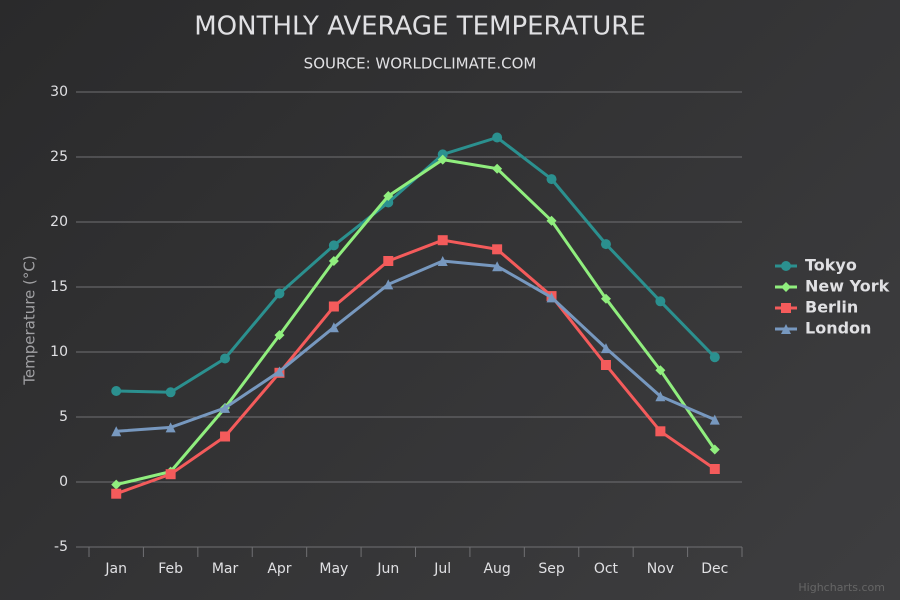 The height and width of the screenshot is (600, 900). Describe the element at coordinates (115, 569) in the screenshot. I see `x-tick-label: Jan` at that location.